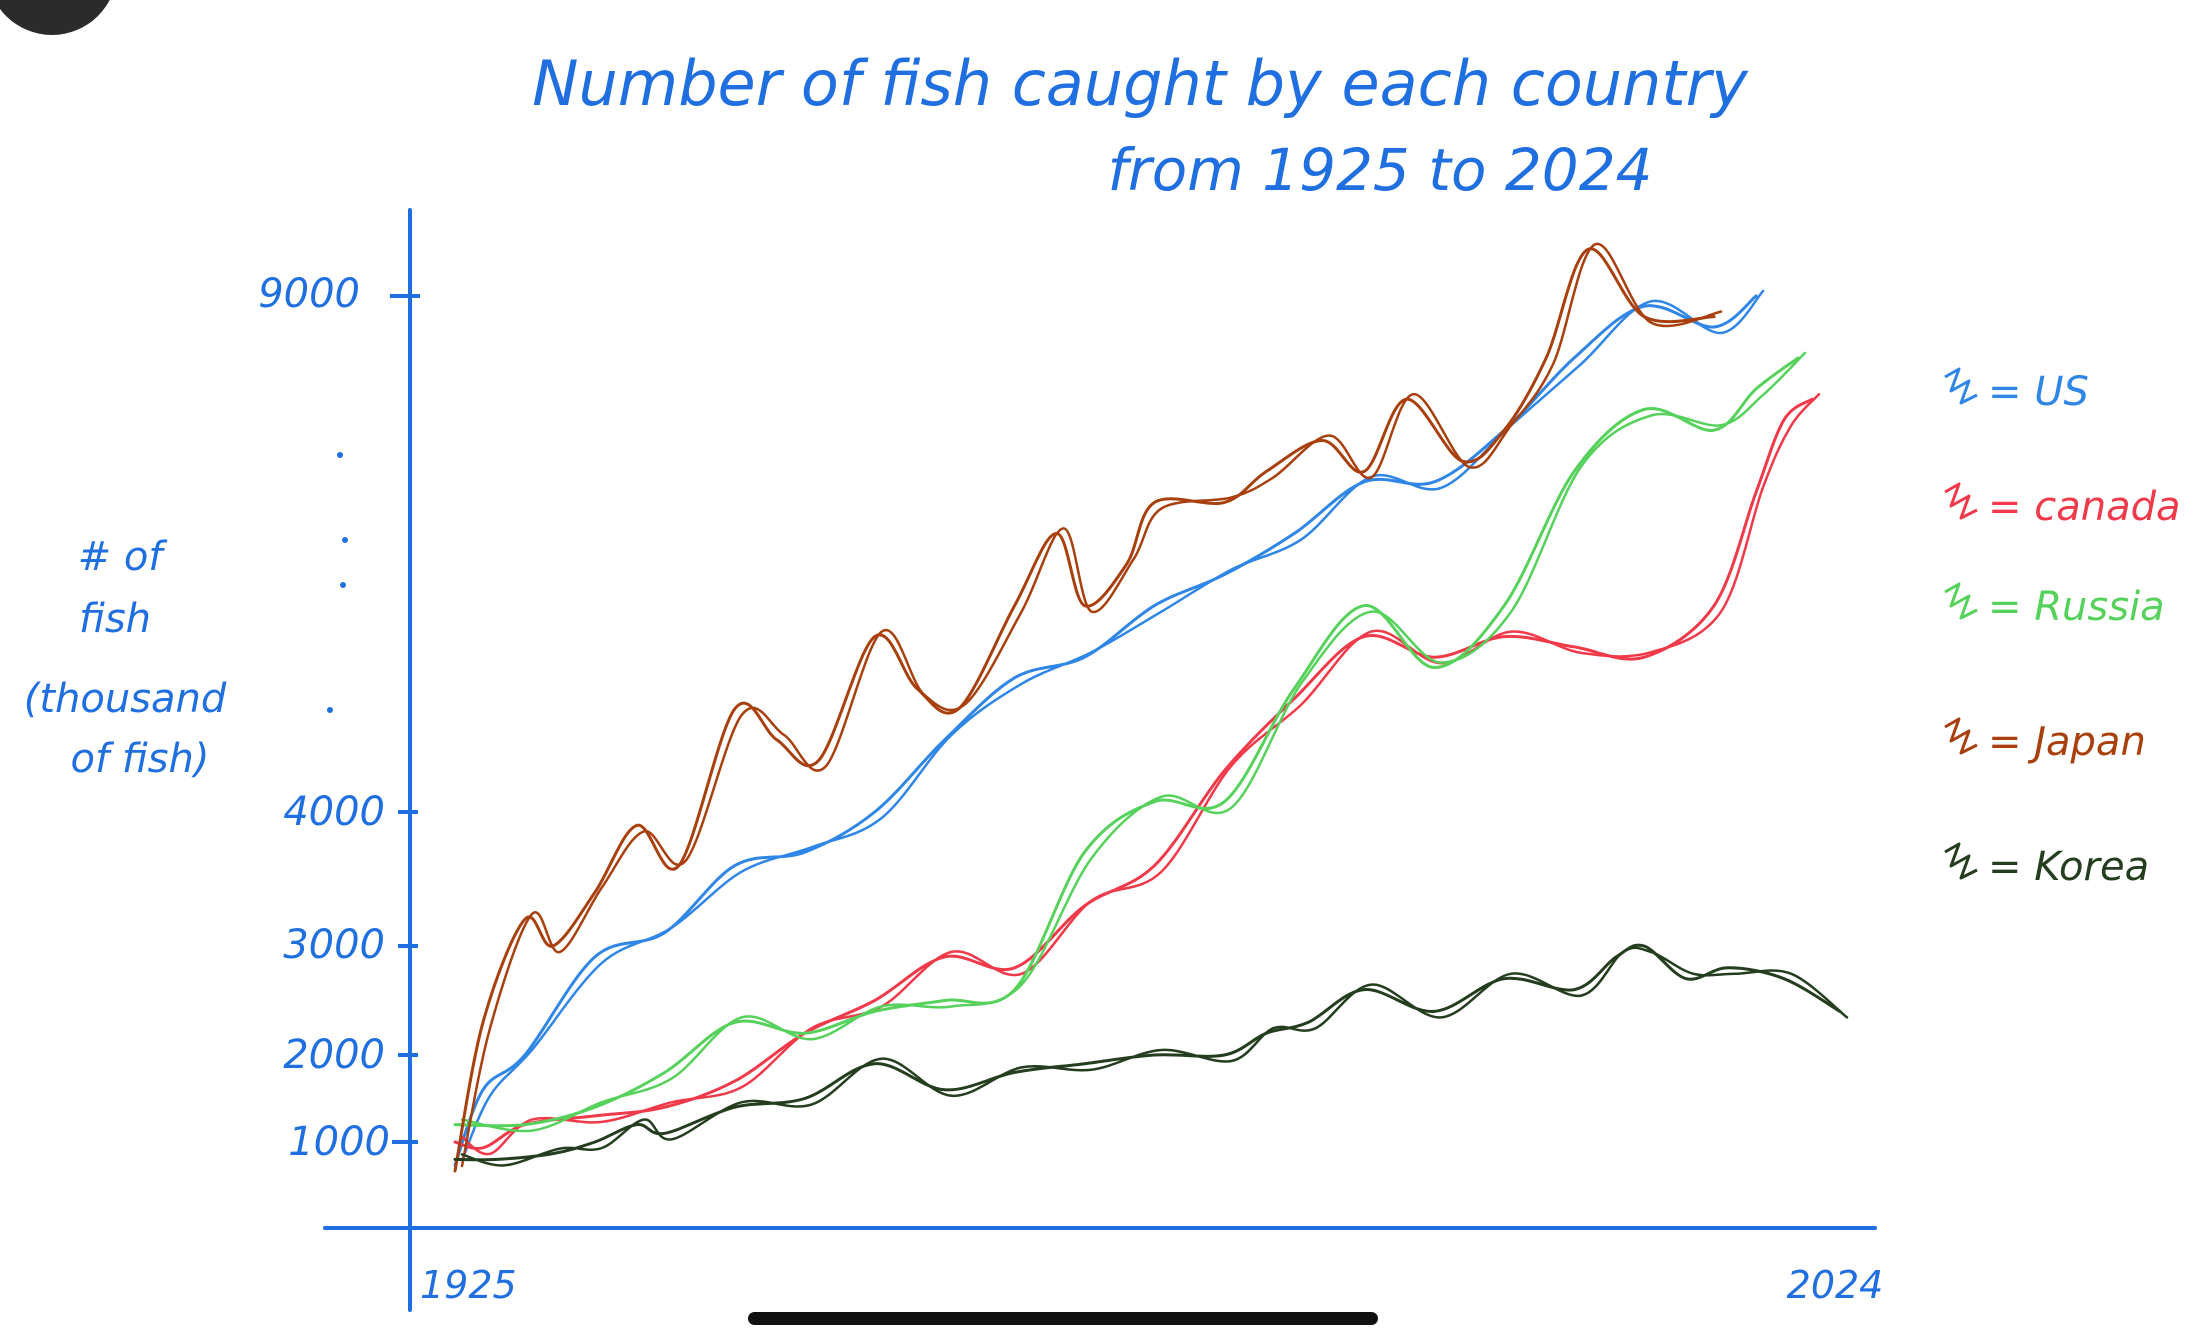 Image resolution: width=2194 pixels, height=1340 pixels. I want to click on legend-label-japan: = Japan, so click(2067, 742).